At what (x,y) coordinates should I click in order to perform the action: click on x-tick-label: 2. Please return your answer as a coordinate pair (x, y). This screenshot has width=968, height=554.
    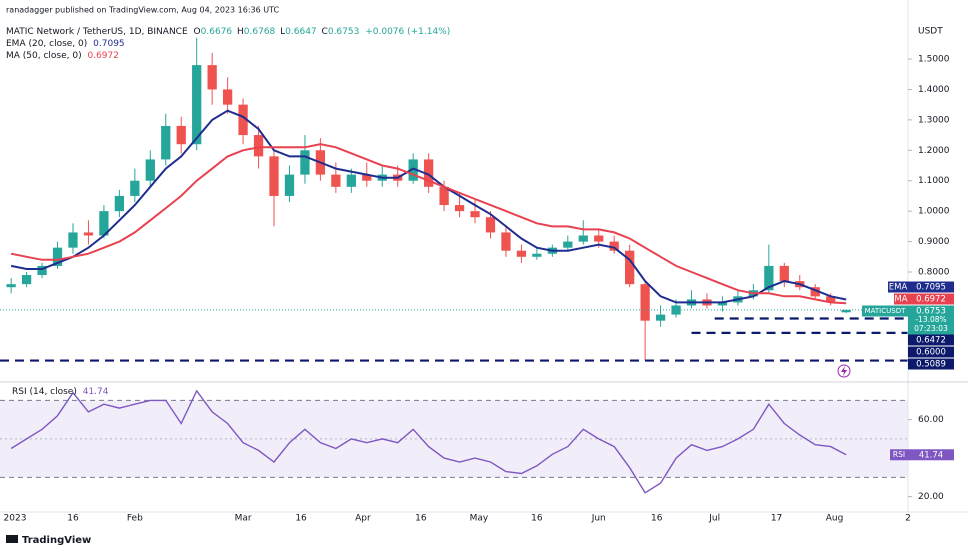
    Looking at the image, I should click on (908, 519).